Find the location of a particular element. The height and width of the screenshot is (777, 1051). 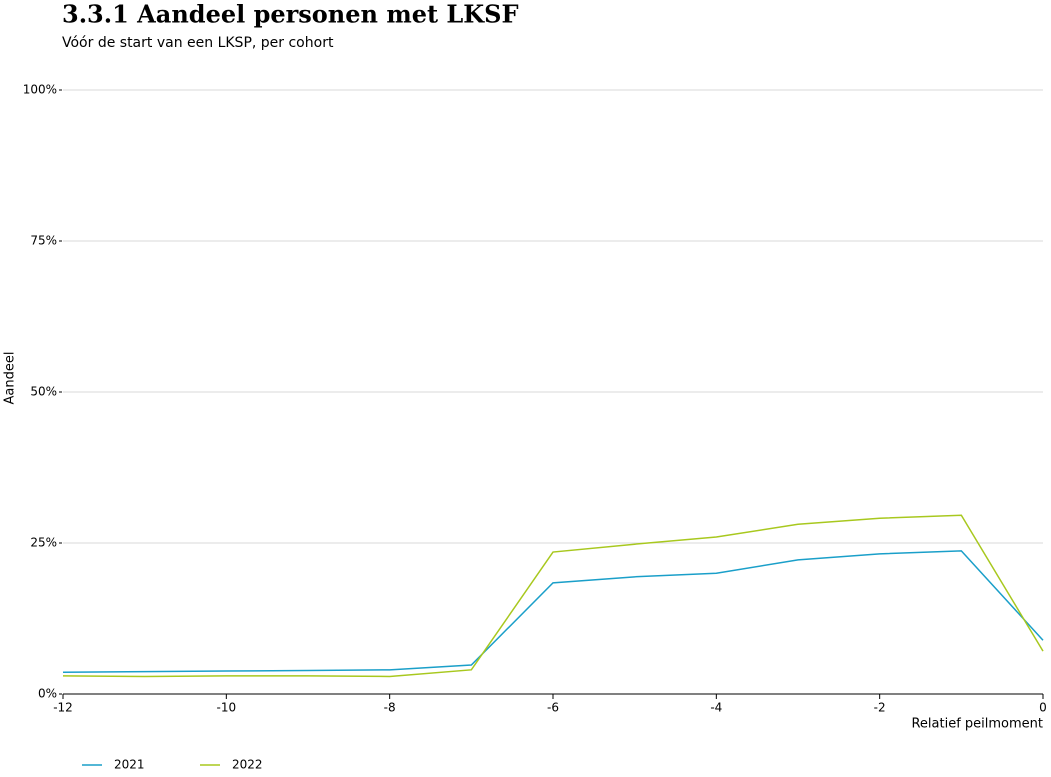

y-tick-label: 25% is located at coordinates (43, 543).